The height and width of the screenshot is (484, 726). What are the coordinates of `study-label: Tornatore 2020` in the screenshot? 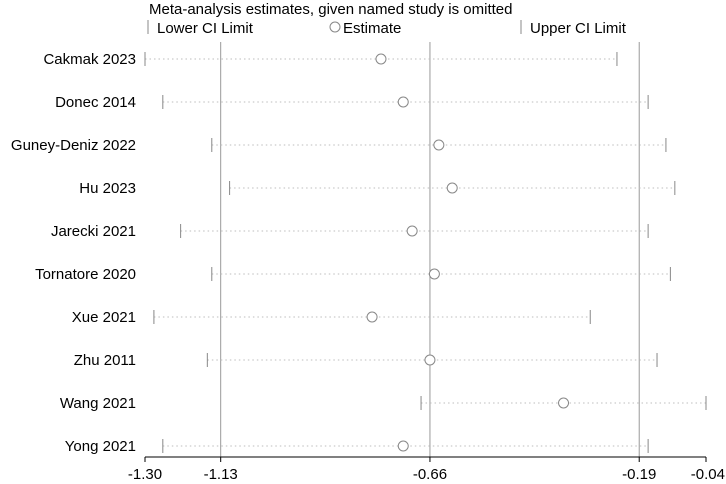 It's located at (85, 274).